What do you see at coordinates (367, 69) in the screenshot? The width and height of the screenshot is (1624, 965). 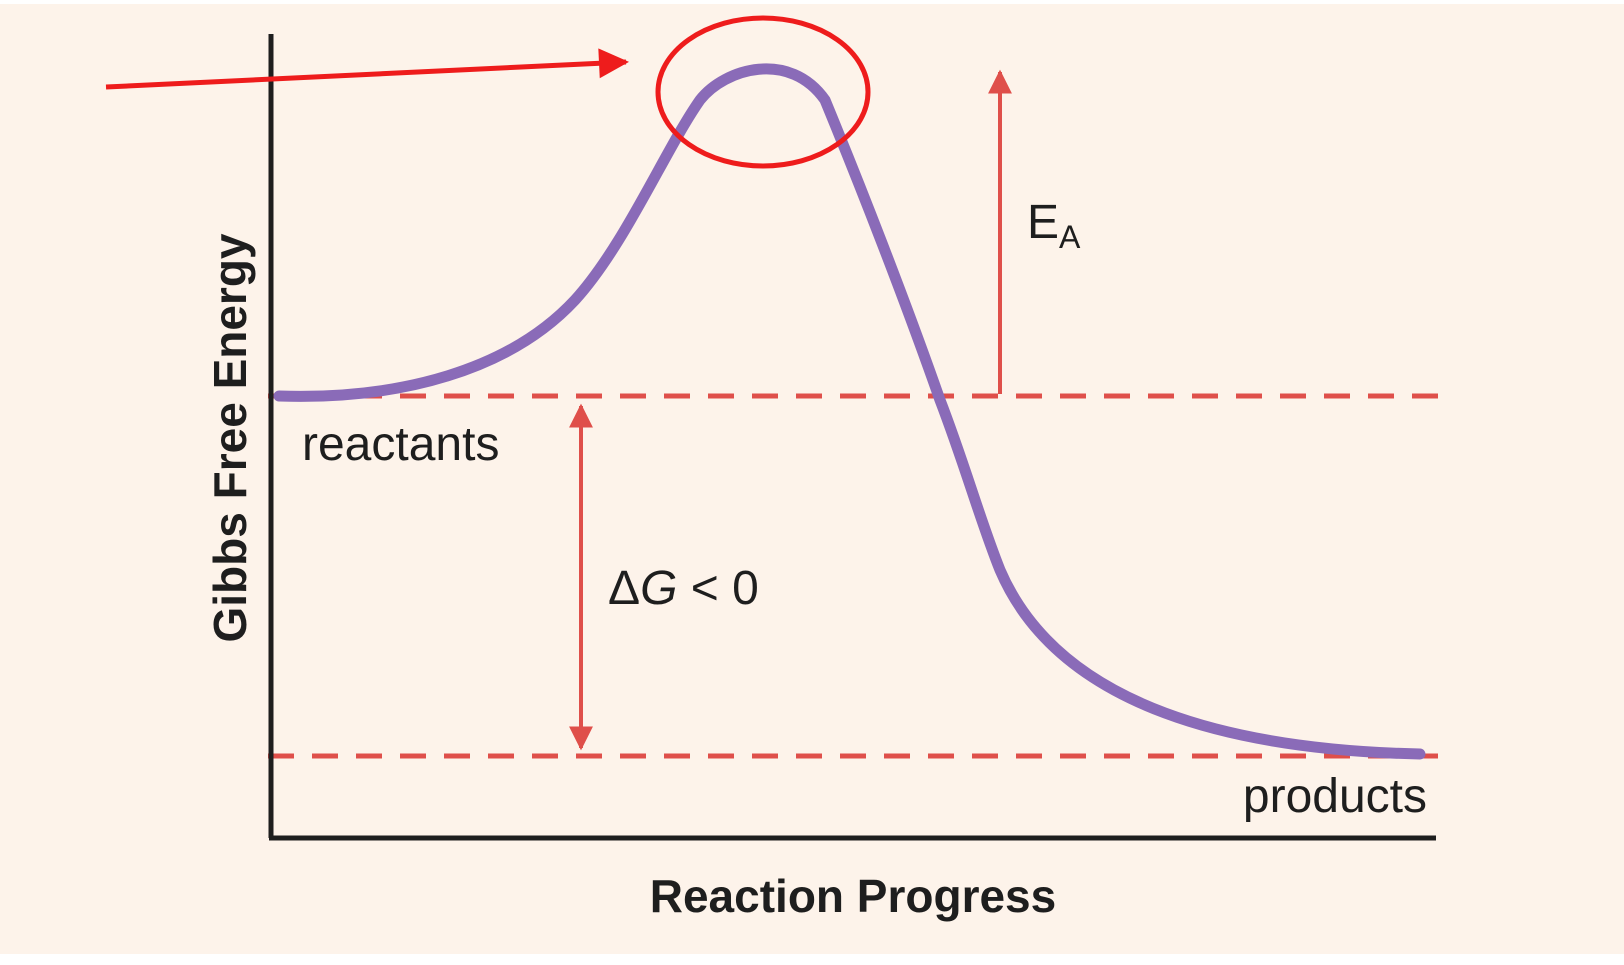 I see `annotation-arrow` at bounding box center [367, 69].